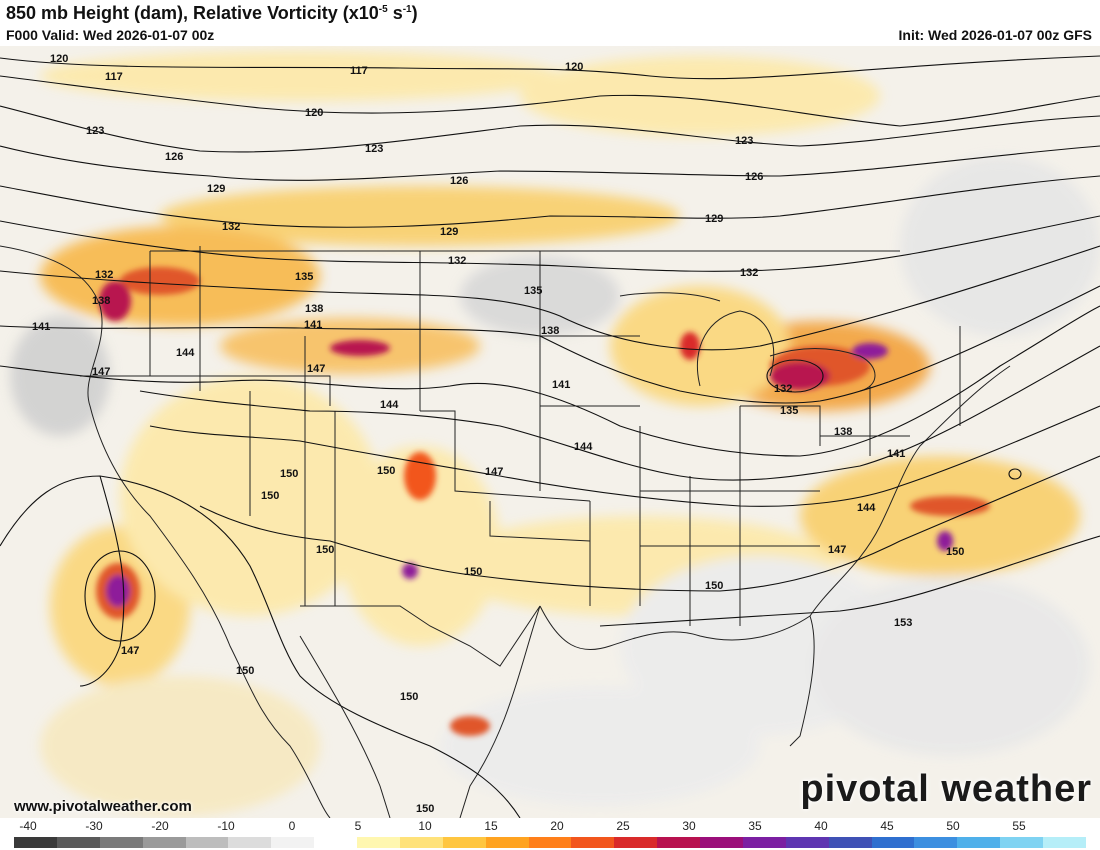  What do you see at coordinates (103, 806) in the screenshot?
I see `website-url: www.pivotalweather.com` at bounding box center [103, 806].